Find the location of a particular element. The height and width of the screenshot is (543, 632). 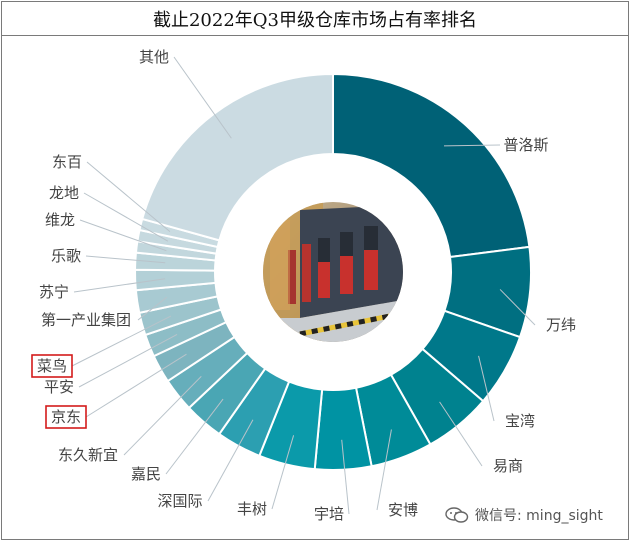

slice-label-5: 宇培 is located at coordinates (329, 514).